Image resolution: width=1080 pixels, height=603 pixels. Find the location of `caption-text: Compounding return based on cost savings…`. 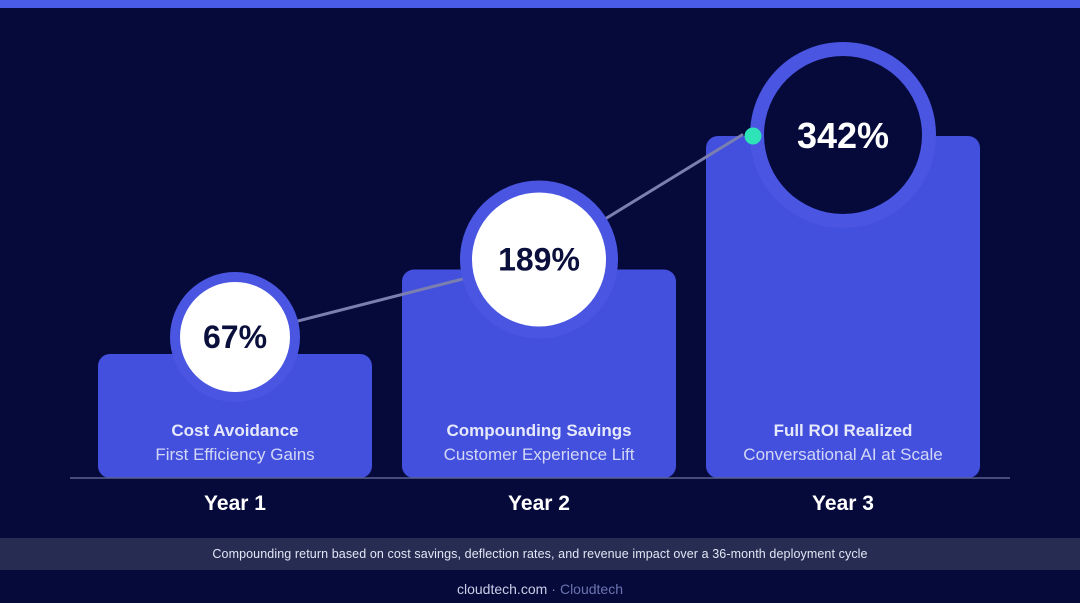

caption-text: Compounding return based on cost savings… is located at coordinates (540, 554).